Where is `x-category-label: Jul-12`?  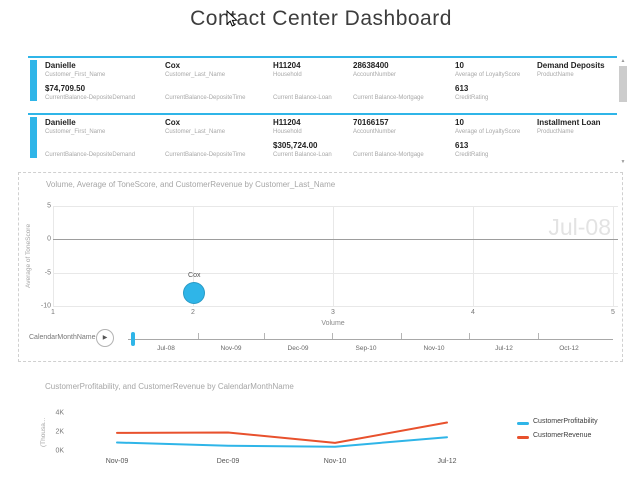 x-category-label: Jul-12 is located at coordinates (447, 461).